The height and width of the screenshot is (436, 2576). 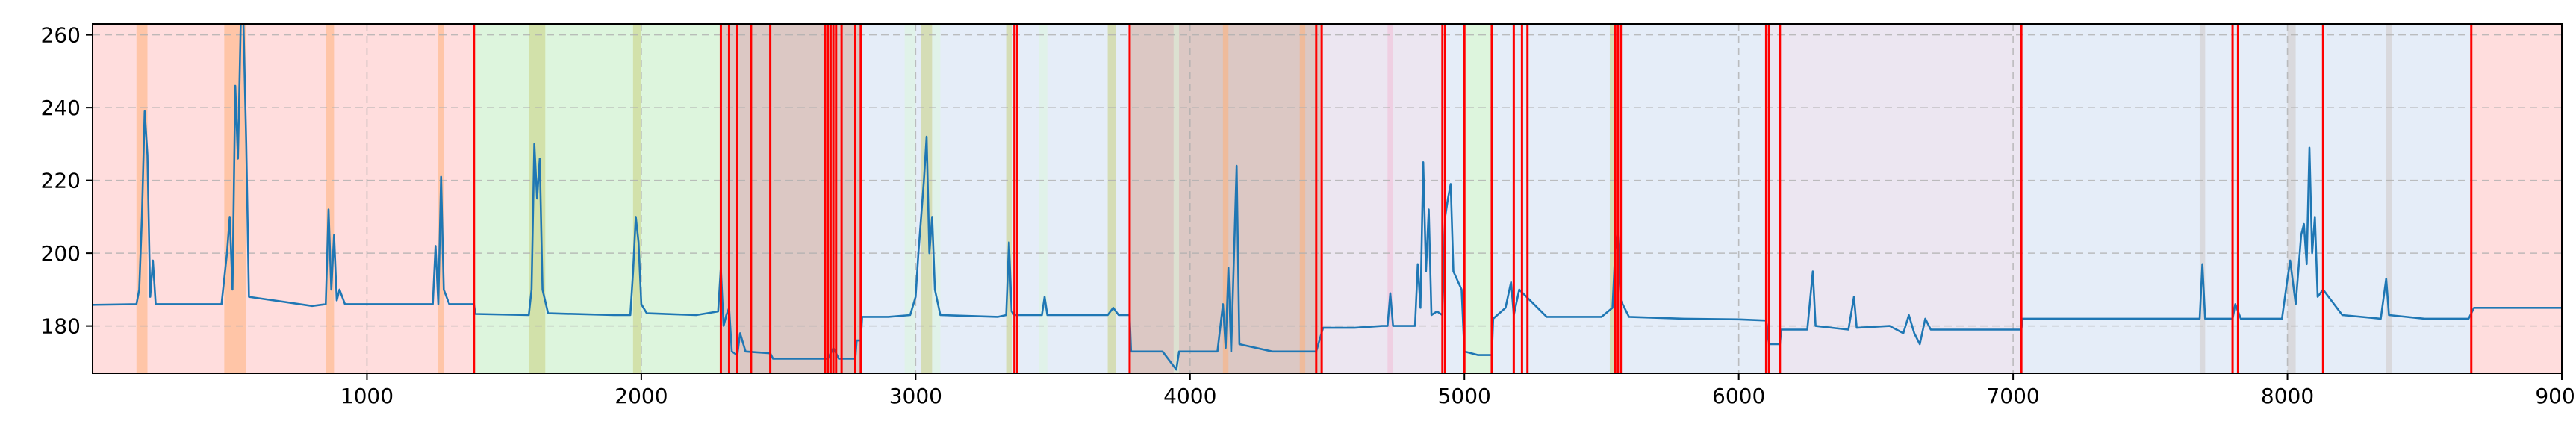 What do you see at coordinates (61, 35) in the screenshot?
I see `y-tick-label-5: 260` at bounding box center [61, 35].